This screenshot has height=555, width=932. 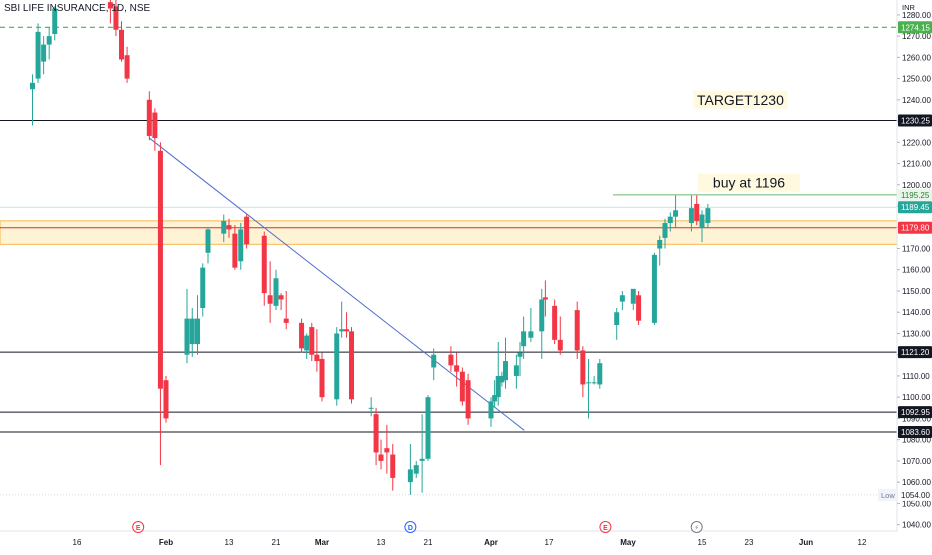 I want to click on split-event-icon, so click(x=696, y=527).